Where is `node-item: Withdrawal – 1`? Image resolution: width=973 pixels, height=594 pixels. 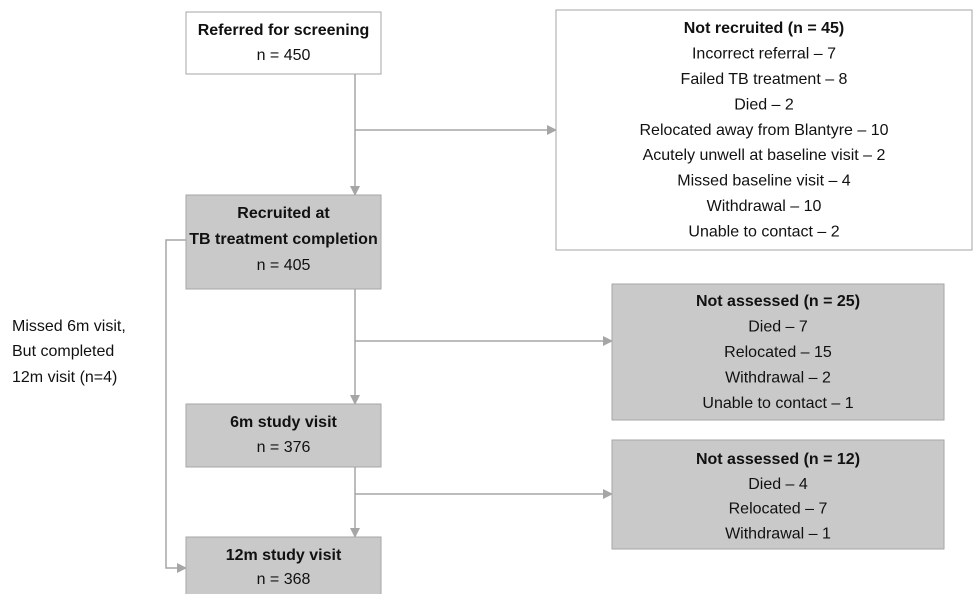 node-item: Withdrawal – 1 is located at coordinates (778, 533).